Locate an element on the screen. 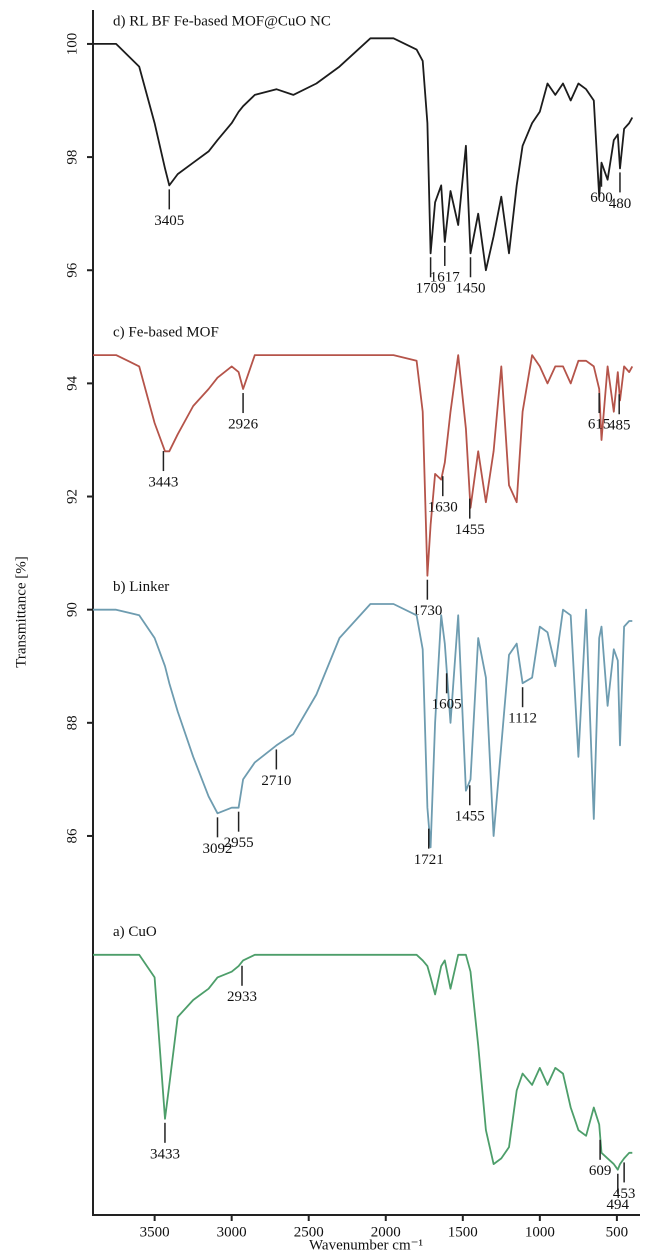 This screenshot has width=649, height=1259. peak-label: 1450 is located at coordinates (471, 289).